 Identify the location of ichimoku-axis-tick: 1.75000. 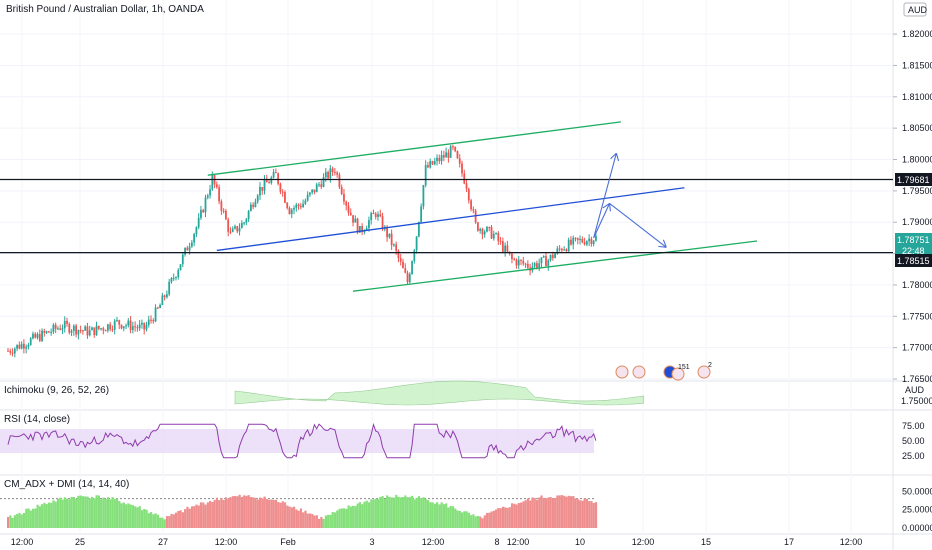
(916, 401).